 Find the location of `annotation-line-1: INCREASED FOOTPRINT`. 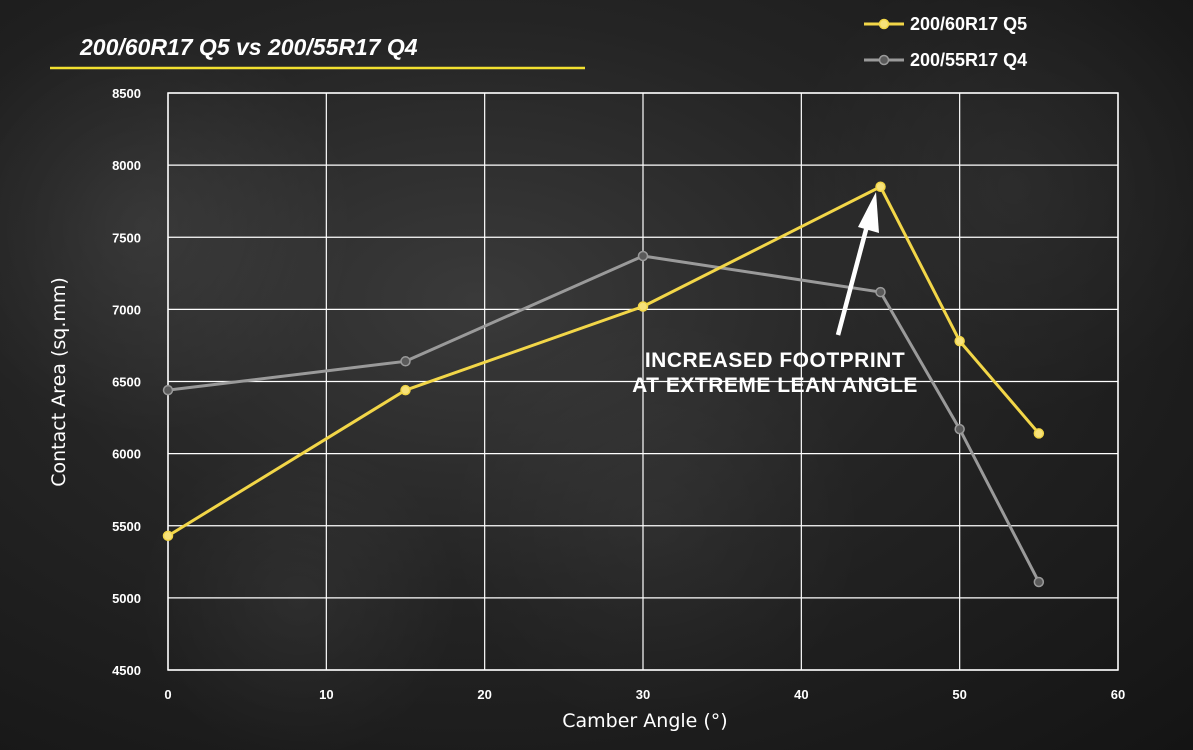

annotation-line-1: INCREASED FOOTPRINT is located at coordinates (775, 360).